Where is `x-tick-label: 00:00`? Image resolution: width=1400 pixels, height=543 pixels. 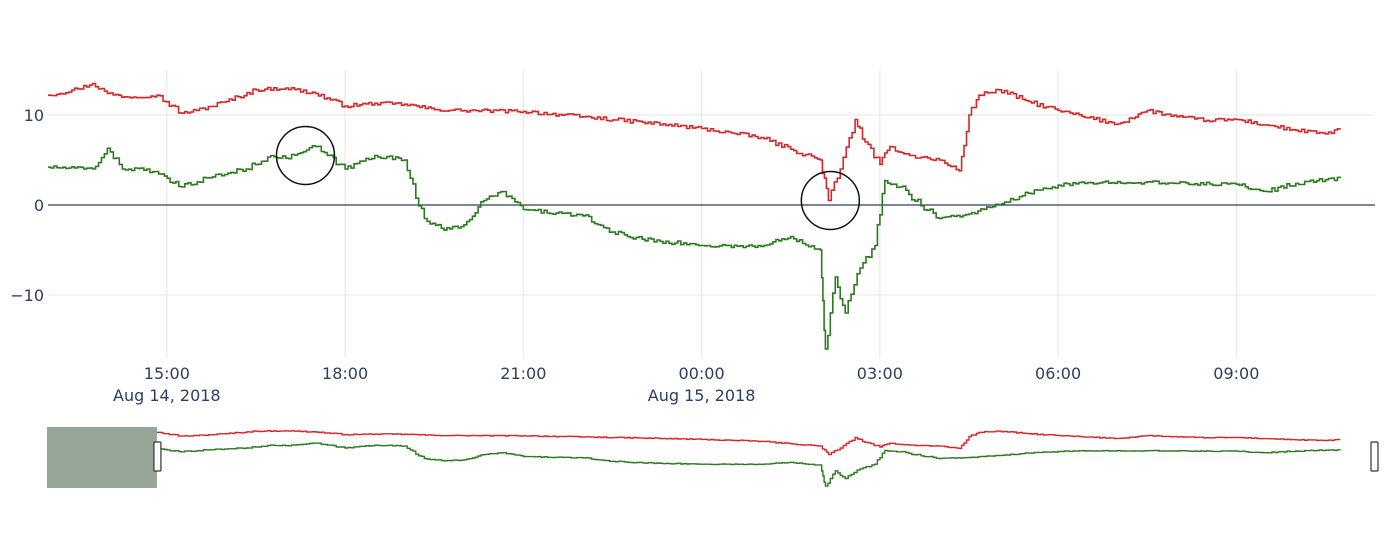
x-tick-label: 00:00 is located at coordinates (702, 373).